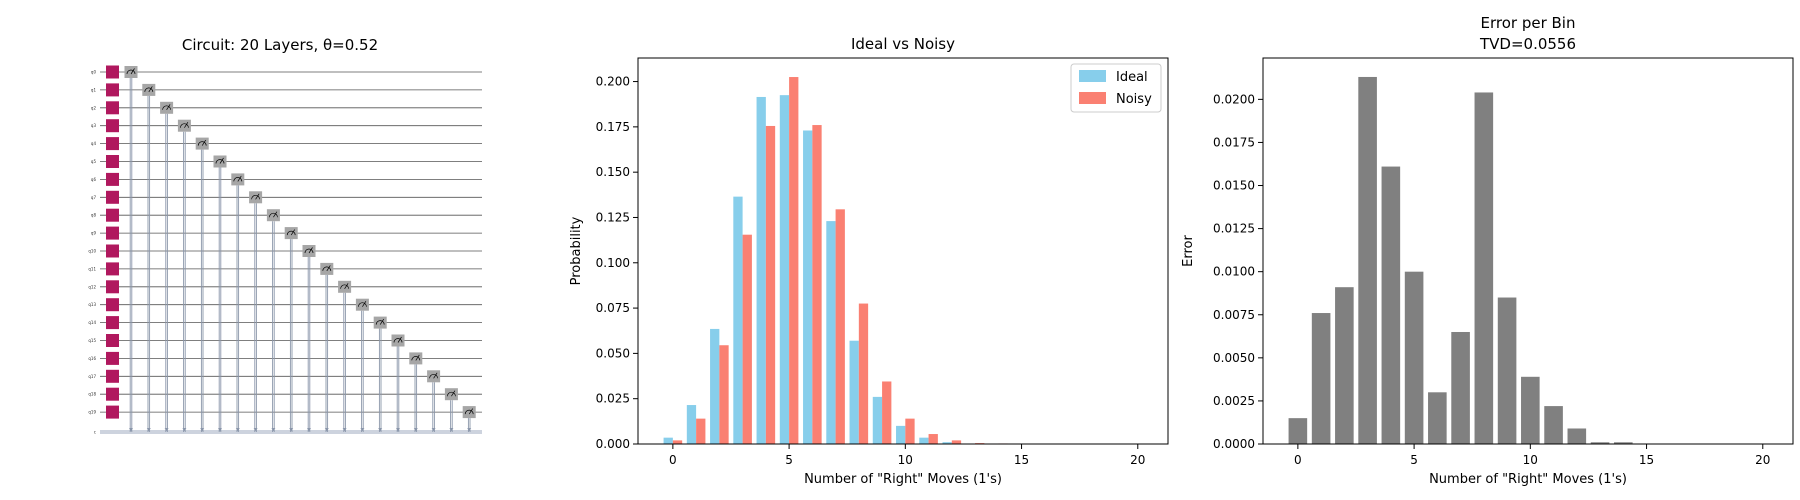 This screenshot has height=500, width=1800. I want to click on legend-label-ideal: Ideal, so click(1132, 77).